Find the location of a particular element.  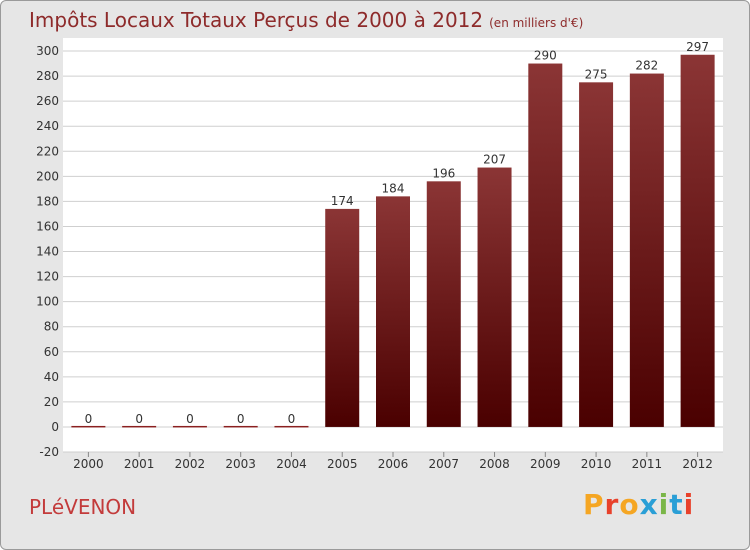

x-tick-label-2011: 2011 is located at coordinates (647, 464).